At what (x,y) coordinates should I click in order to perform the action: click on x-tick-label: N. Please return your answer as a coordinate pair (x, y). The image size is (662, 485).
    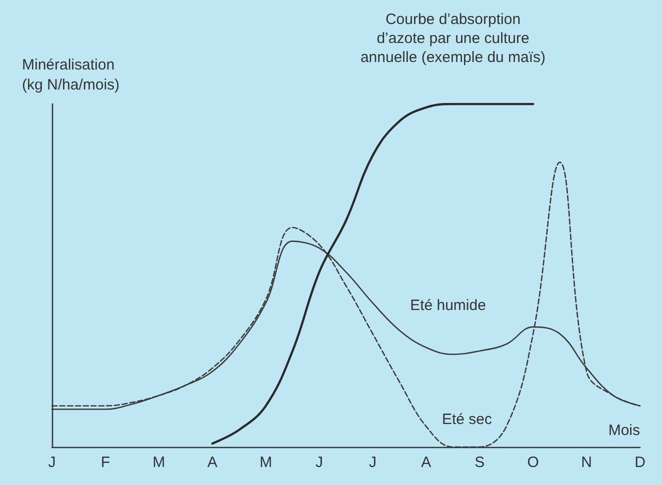
    Looking at the image, I should click on (586, 462).